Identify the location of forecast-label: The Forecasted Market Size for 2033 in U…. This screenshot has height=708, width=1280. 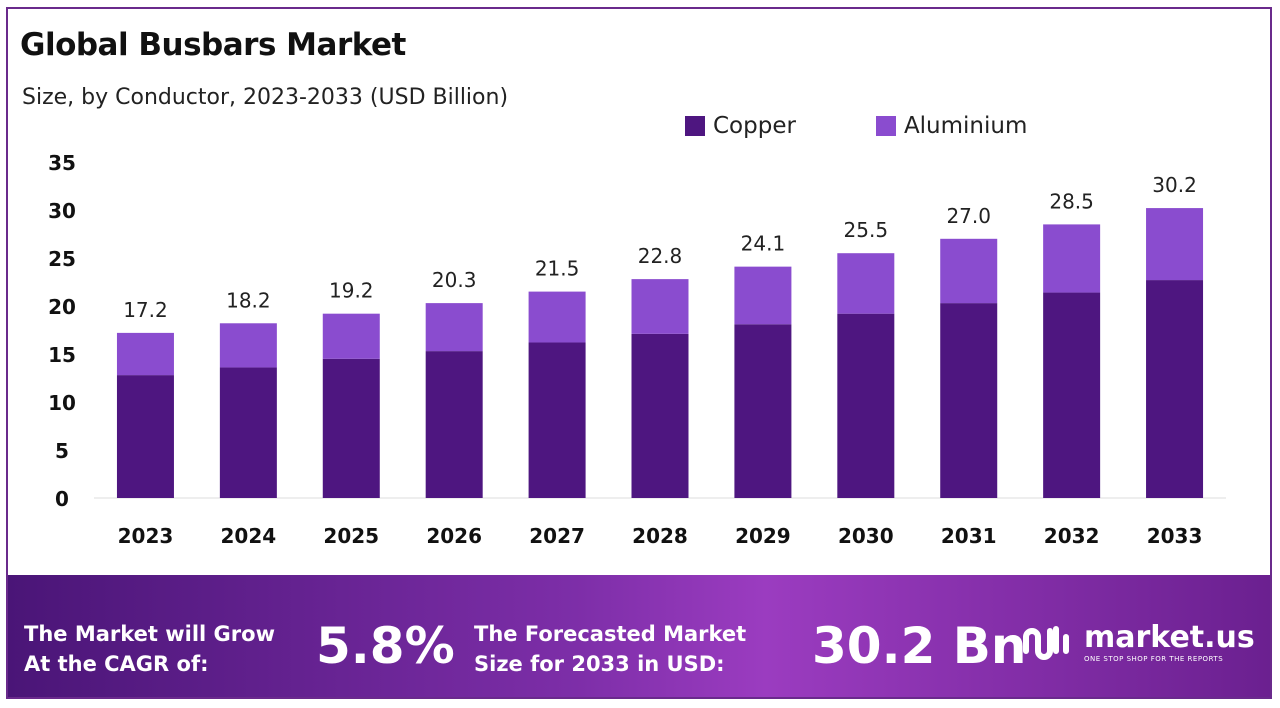
(610, 649).